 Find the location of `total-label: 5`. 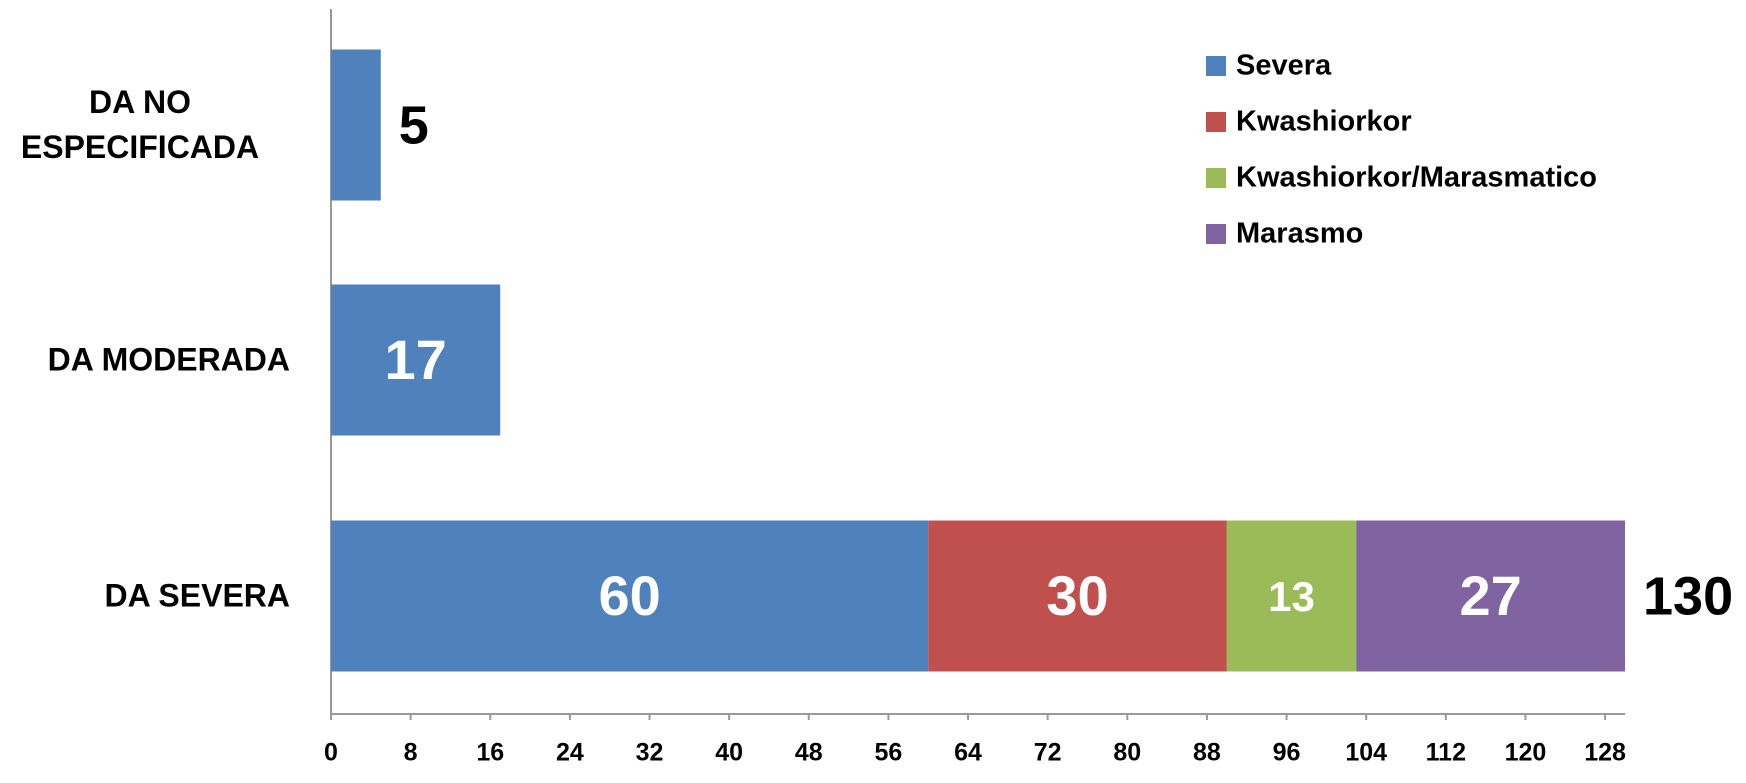

total-label: 5 is located at coordinates (414, 125).